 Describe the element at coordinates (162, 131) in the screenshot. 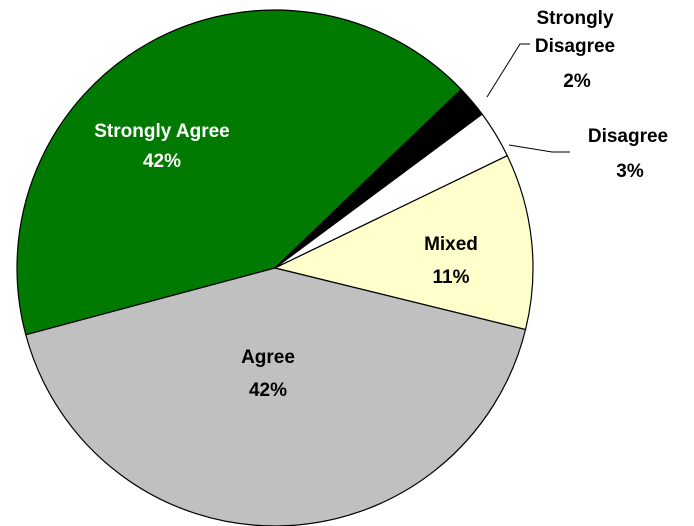

I see `label-strongly-agree: Strongly Agree` at that location.